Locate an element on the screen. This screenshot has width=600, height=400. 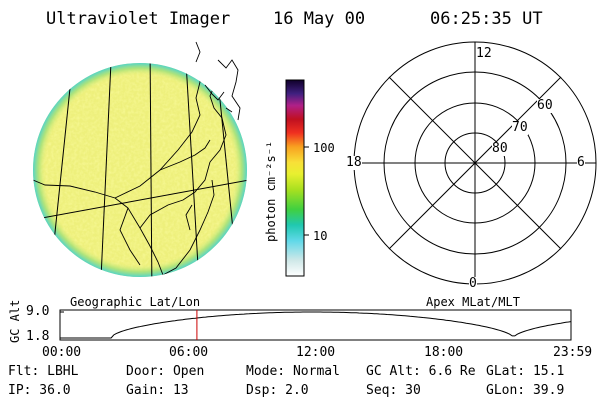
lat-label-60: 60 is located at coordinates (545, 105).